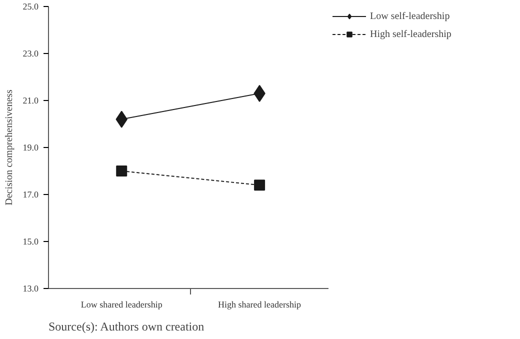 This screenshot has height=339, width=520. I want to click on source-note: Source(s): Authors own creation, so click(126, 327).